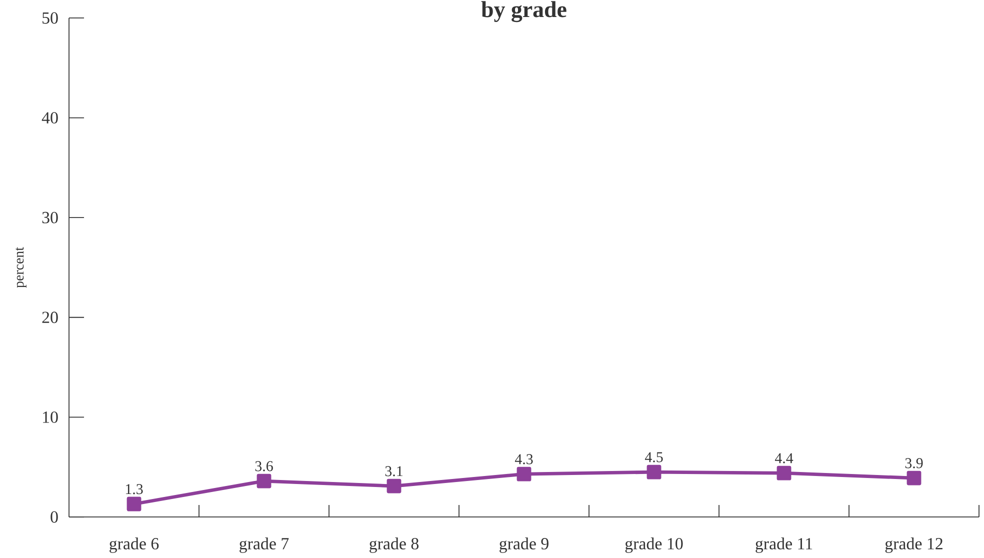 This screenshot has width=984, height=558. What do you see at coordinates (50, 218) in the screenshot?
I see `y-tick-label: 30` at bounding box center [50, 218].